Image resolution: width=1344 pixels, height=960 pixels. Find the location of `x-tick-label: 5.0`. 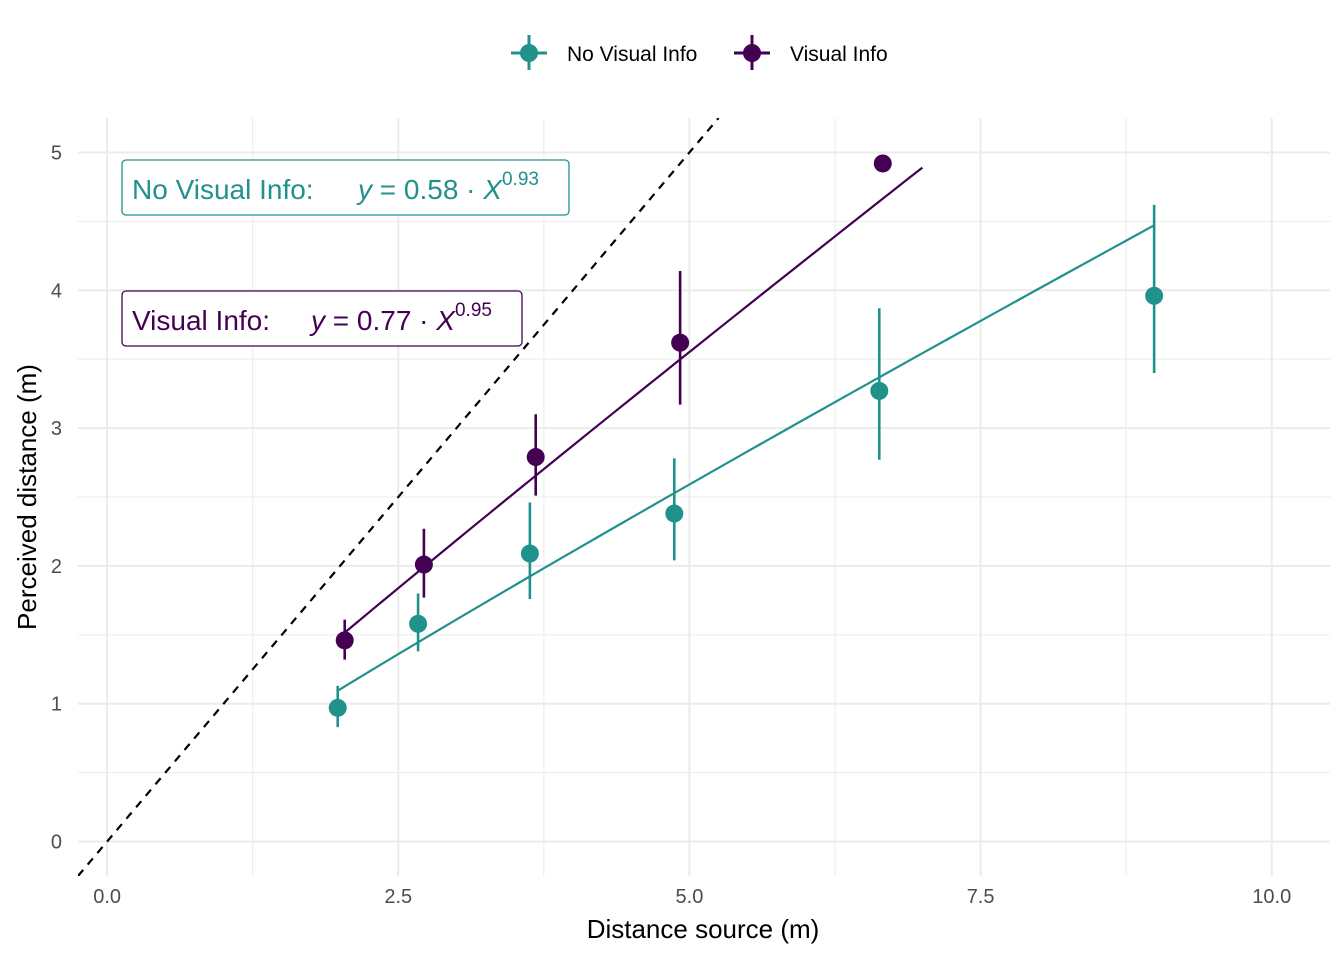

x-tick-label: 5.0 is located at coordinates (690, 897).